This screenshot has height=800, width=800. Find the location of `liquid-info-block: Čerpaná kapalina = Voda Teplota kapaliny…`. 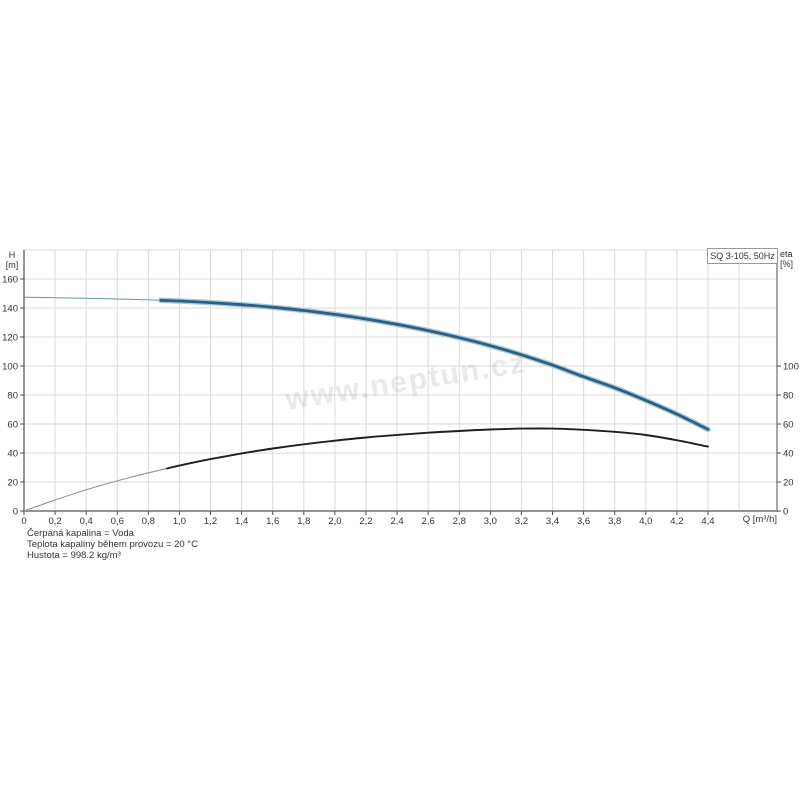

liquid-info-block: Čerpaná kapalina = Voda Teplota kapaliny… is located at coordinates (112, 544).